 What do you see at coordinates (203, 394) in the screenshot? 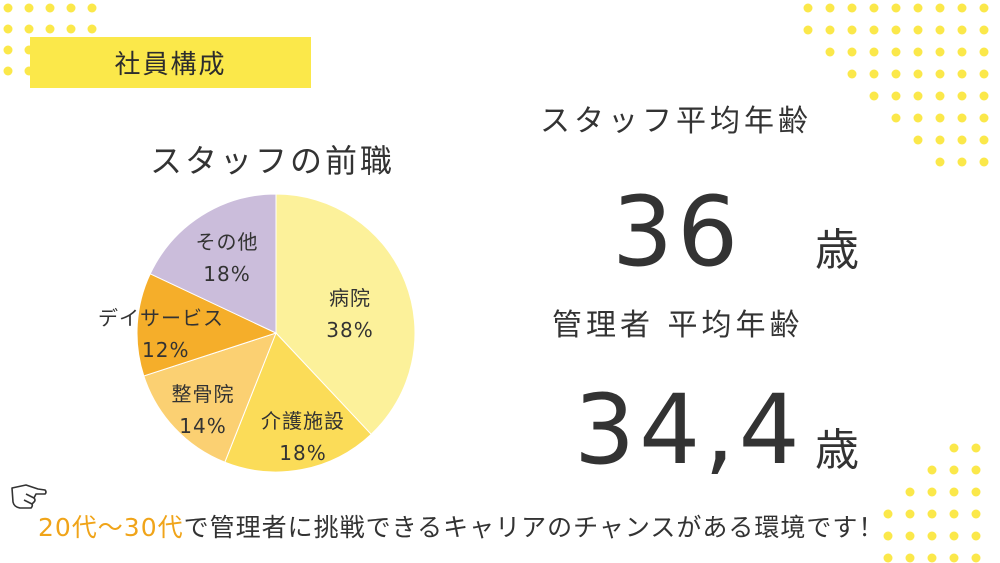
I see `slice-name: 整骨院` at bounding box center [203, 394].